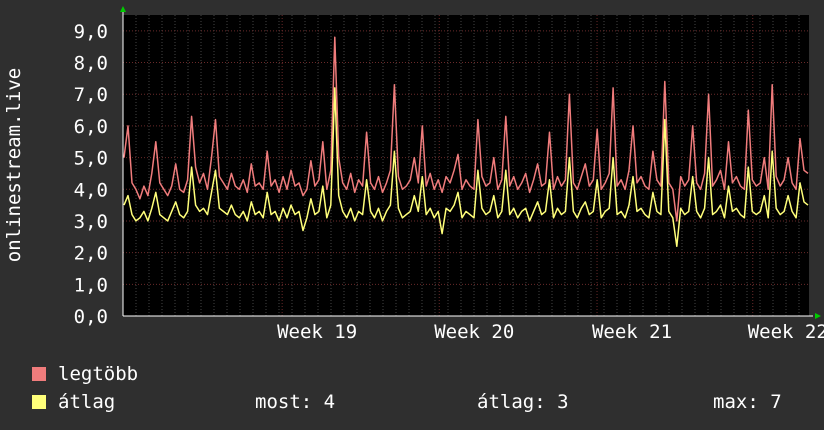  I want to click on y-axis-arrow-icon, so click(123, 9).